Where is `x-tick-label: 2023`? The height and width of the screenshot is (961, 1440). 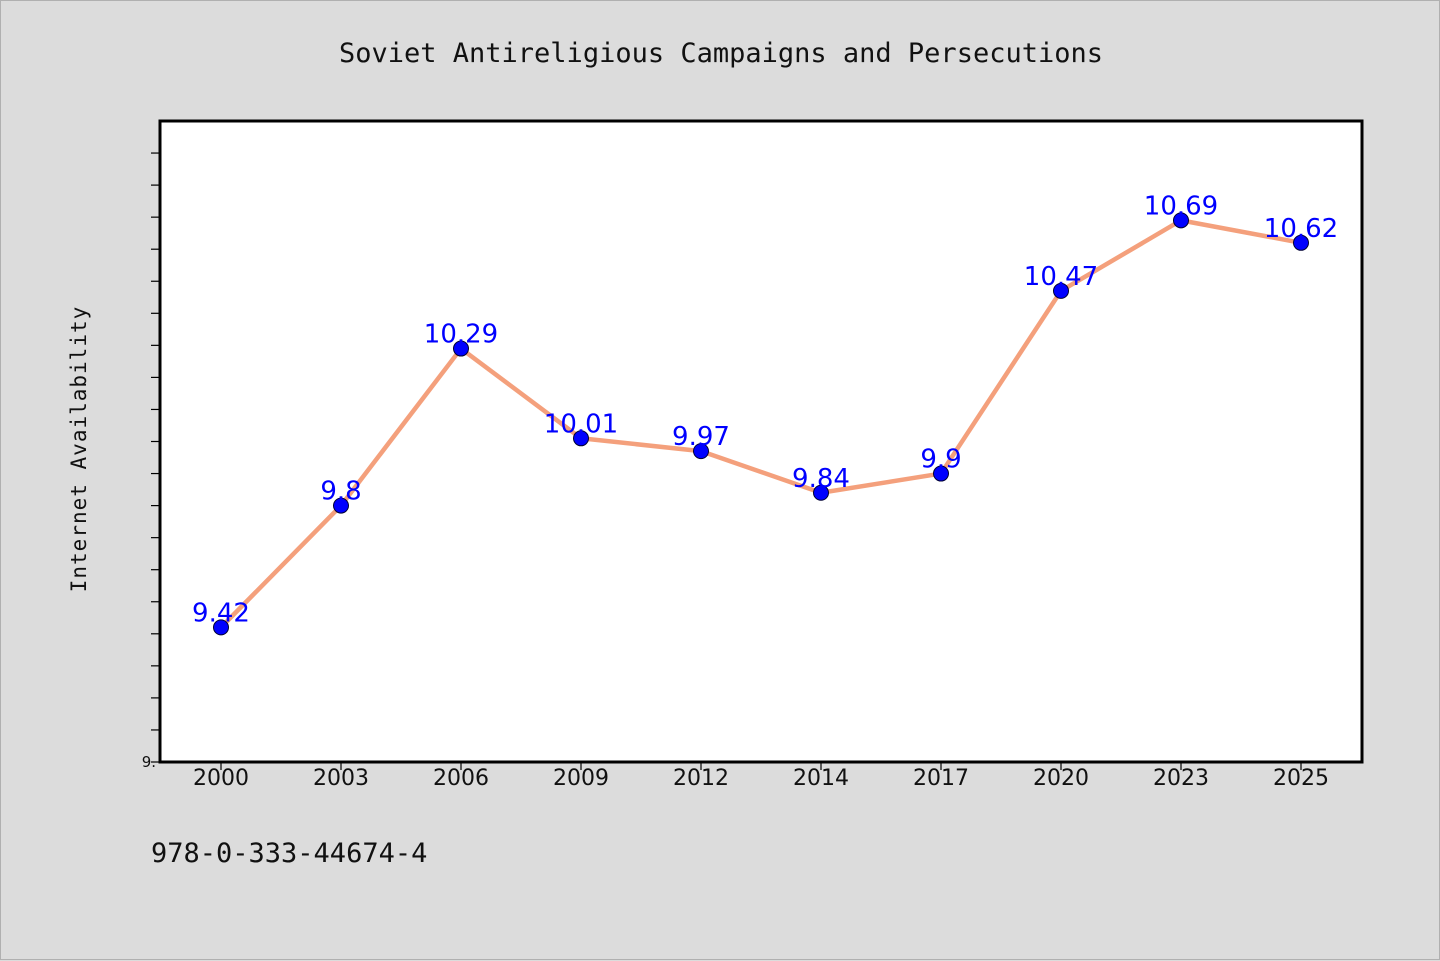
x-tick-label: 2023 is located at coordinates (1181, 778).